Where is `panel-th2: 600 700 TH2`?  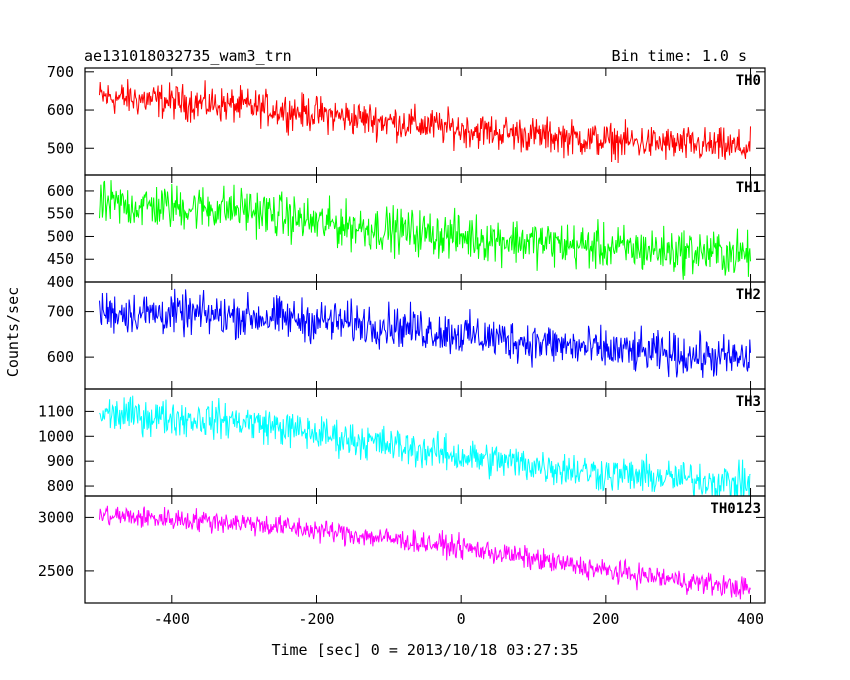
panel-th2: 600 700 TH2 is located at coordinates (406, 335).